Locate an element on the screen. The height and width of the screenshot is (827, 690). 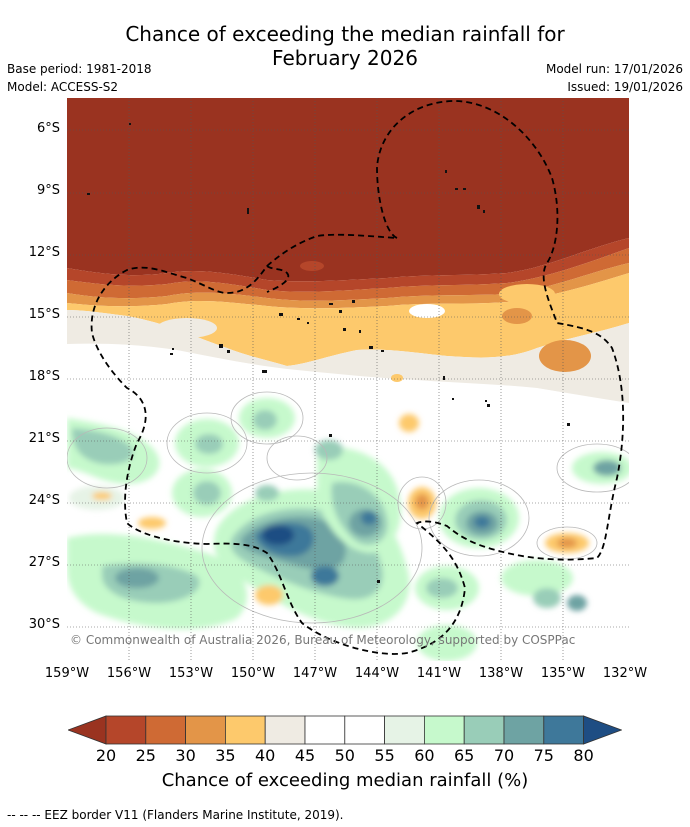
yellow-east-dot is located at coordinates (409, 423).